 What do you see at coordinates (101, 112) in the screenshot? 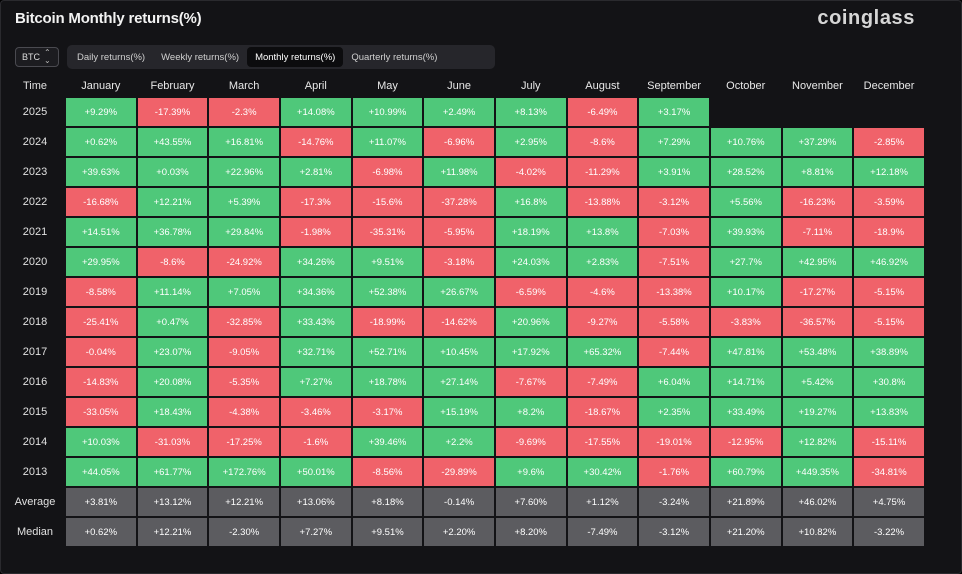
I see `return-cell: +9.29%` at bounding box center [101, 112].